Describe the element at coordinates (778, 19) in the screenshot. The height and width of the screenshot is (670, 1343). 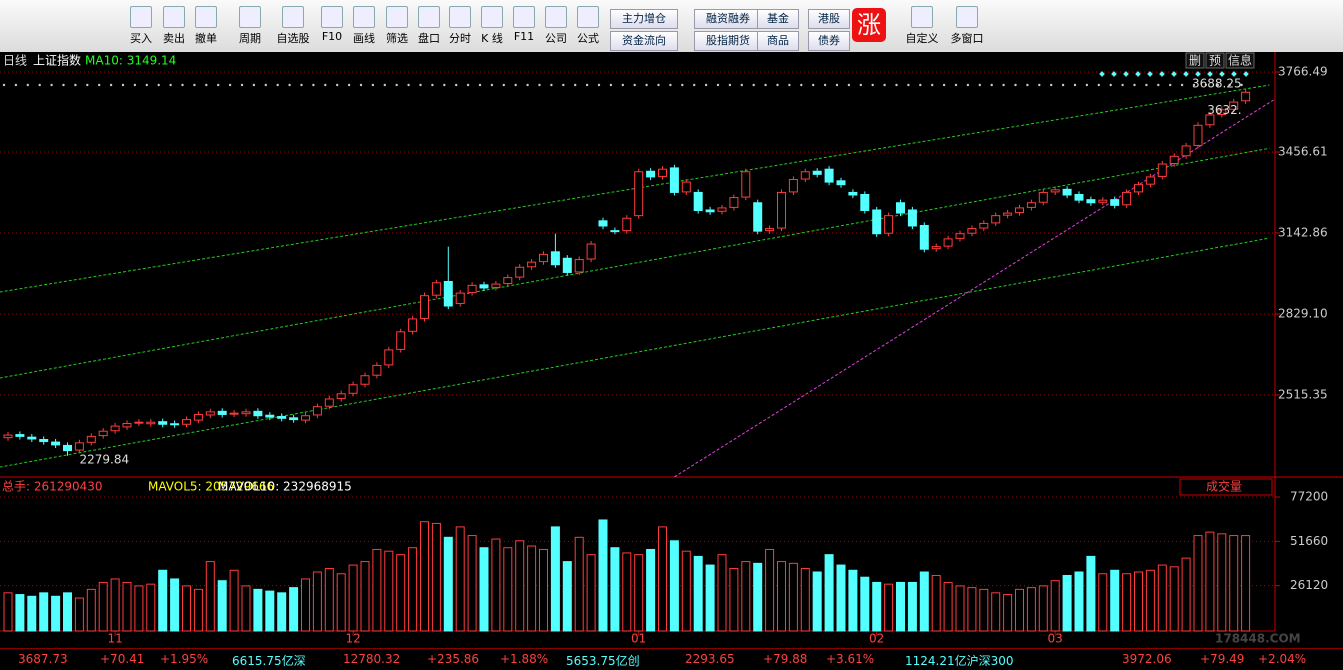
I see `menu-button: 基金` at that location.